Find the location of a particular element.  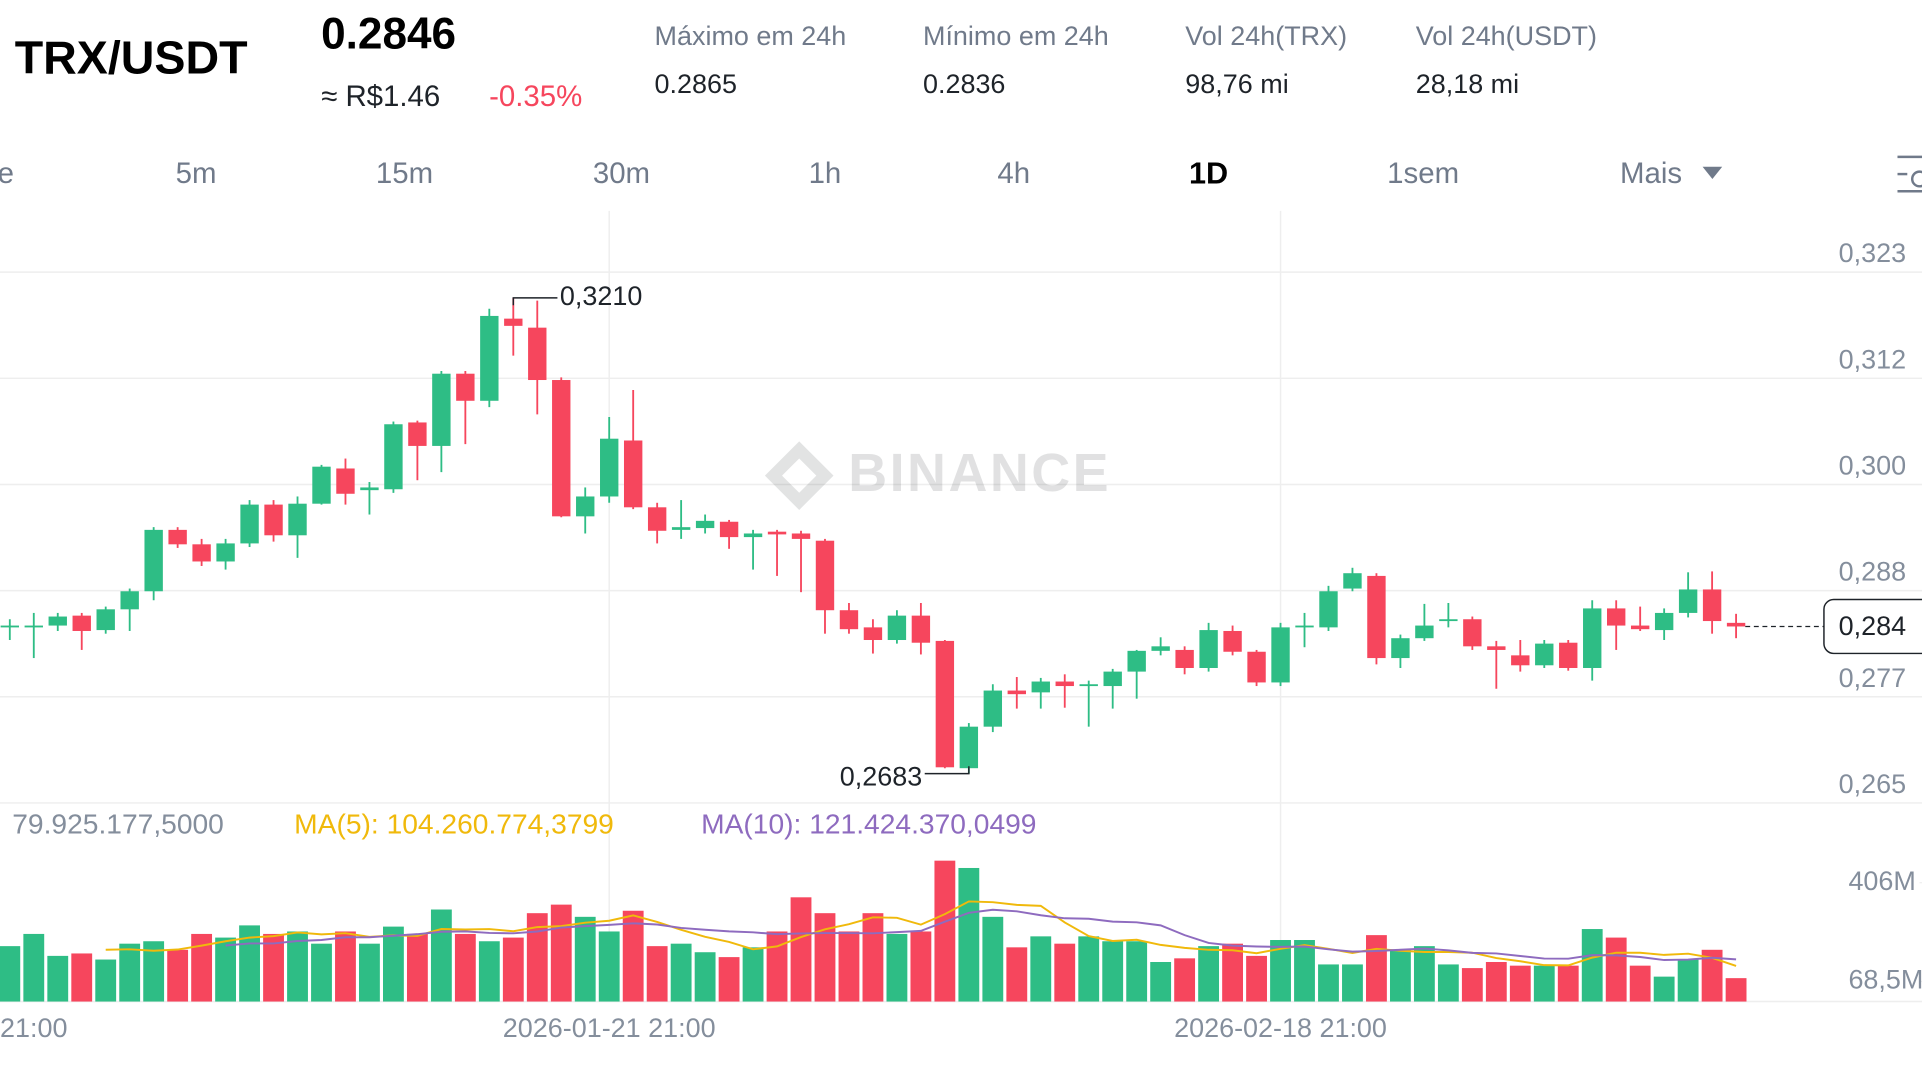

timeframe-tabs: e 5m 15m 30m 1h 4h 1D 1sem Mais is located at coordinates (841, 173).